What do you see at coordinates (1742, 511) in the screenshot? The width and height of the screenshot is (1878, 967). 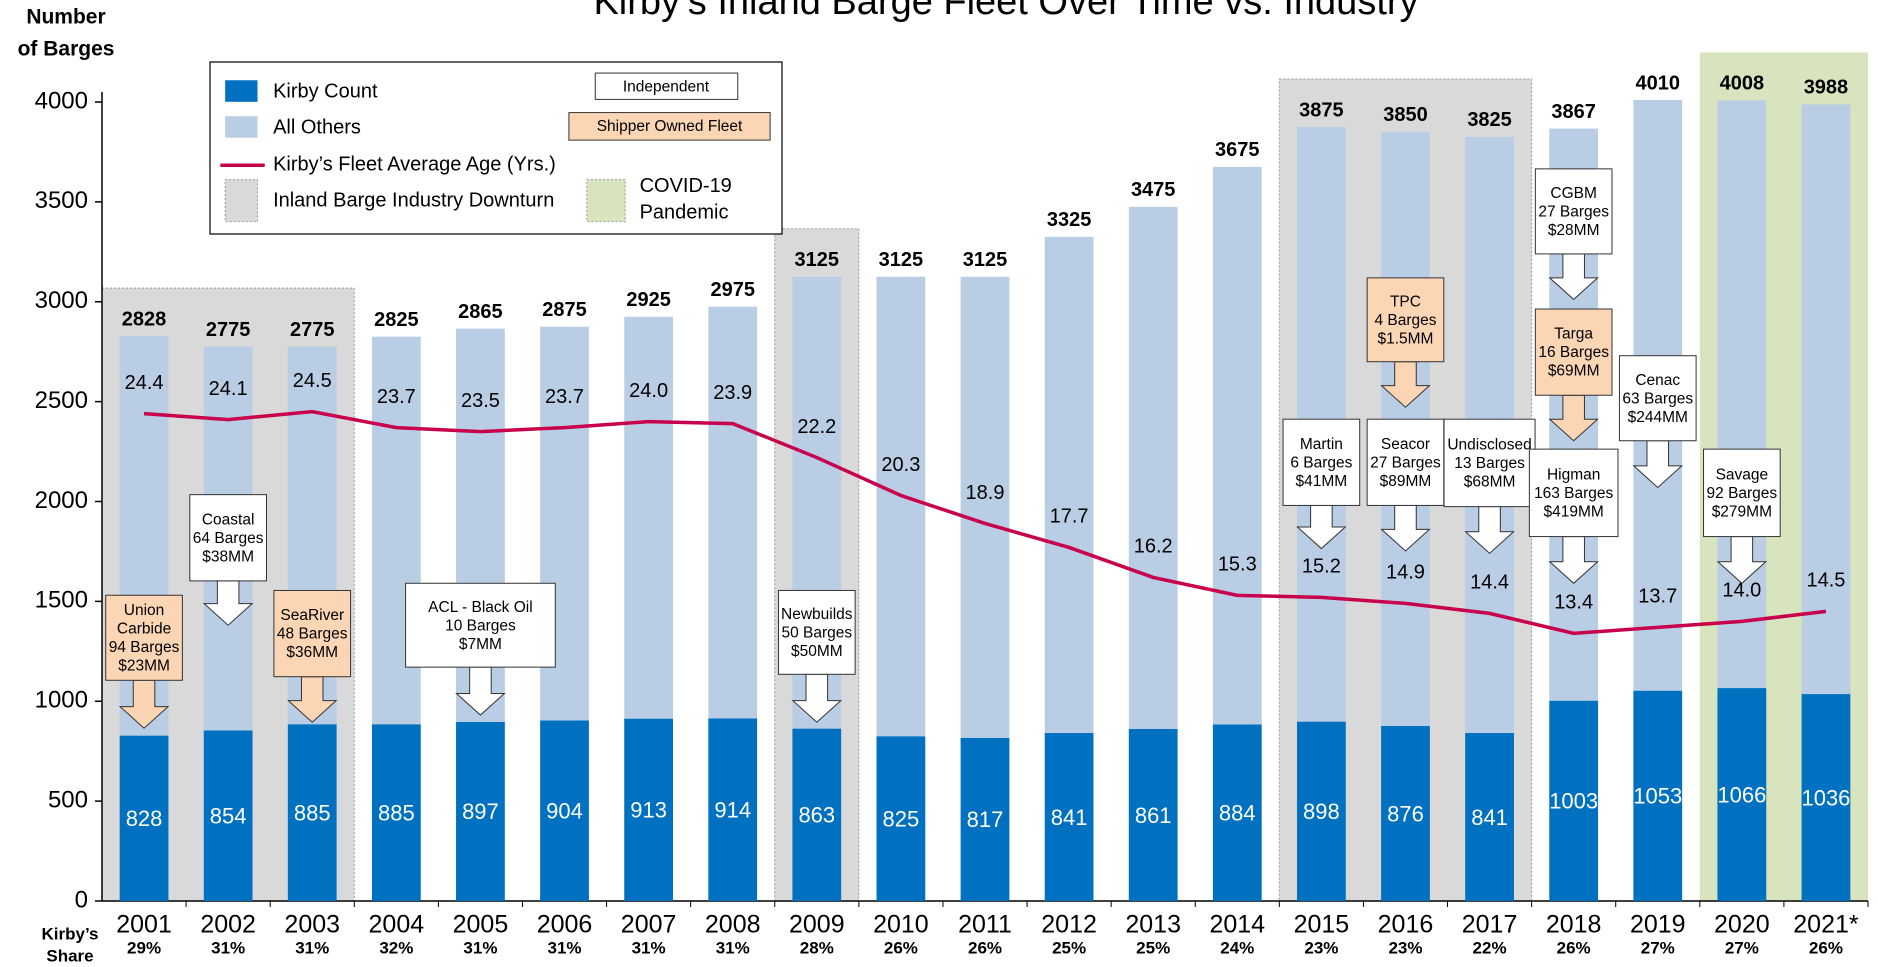 I see `callout-text: $279MM` at bounding box center [1742, 511].